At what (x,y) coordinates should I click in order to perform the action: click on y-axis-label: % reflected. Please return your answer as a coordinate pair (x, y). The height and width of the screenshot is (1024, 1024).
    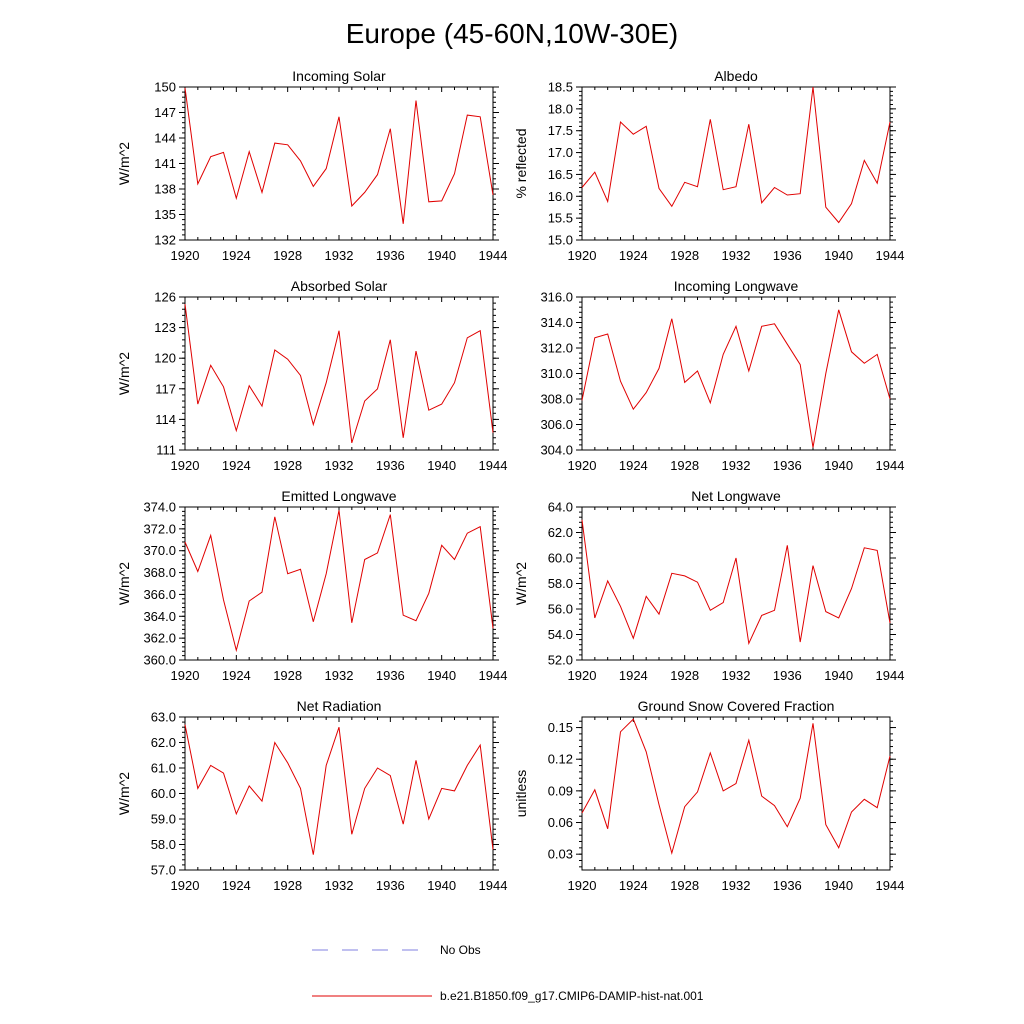
    Looking at the image, I should click on (521, 163).